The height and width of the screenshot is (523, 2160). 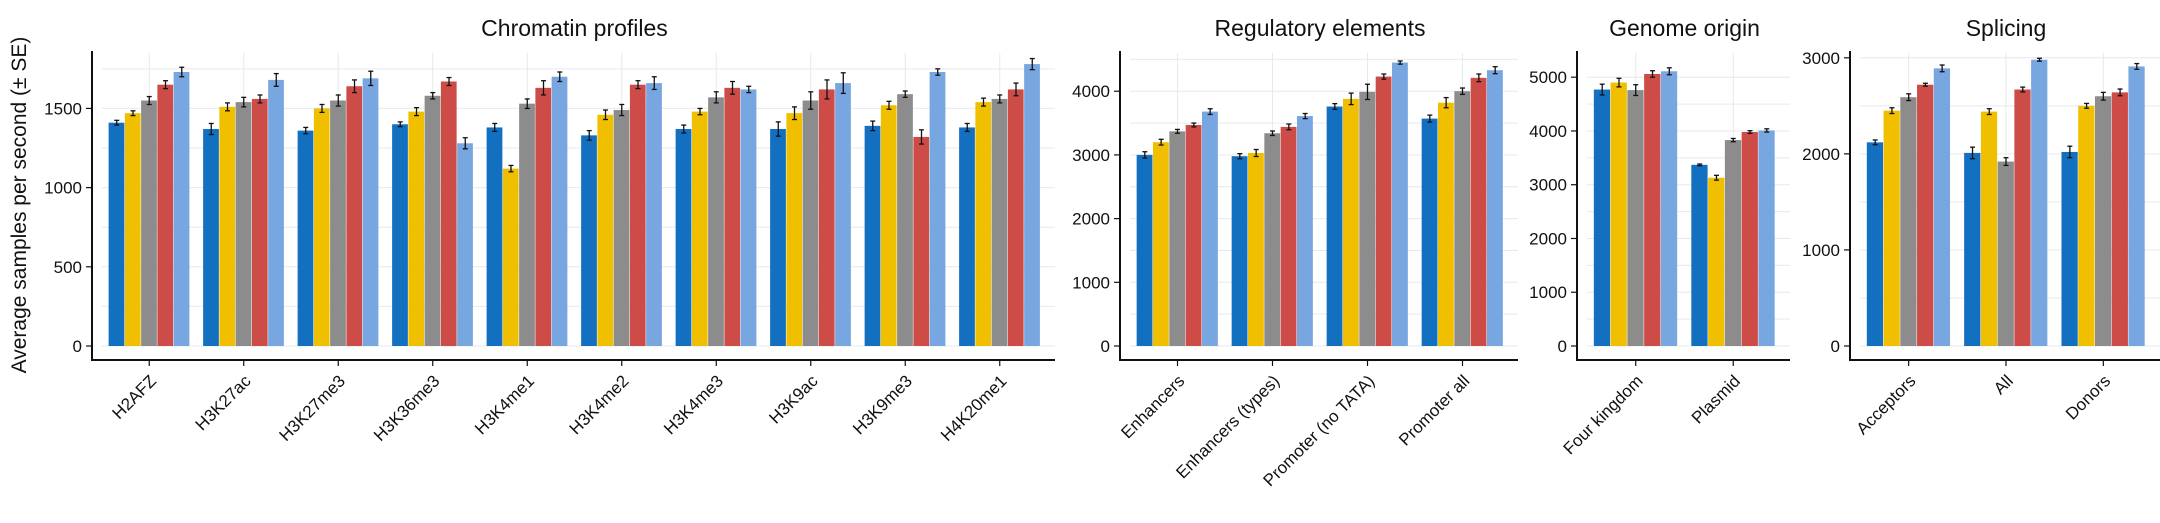 What do you see at coordinates (1684, 28) in the screenshot?
I see `panel-title: Genome origin` at bounding box center [1684, 28].